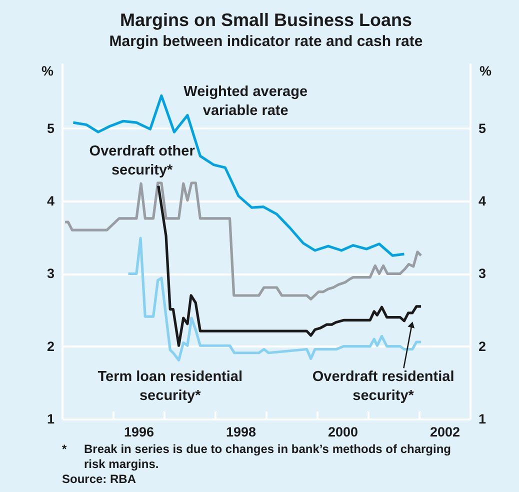 The image size is (519, 492). I want to click on y2-tick-label: 5, so click(482, 128).